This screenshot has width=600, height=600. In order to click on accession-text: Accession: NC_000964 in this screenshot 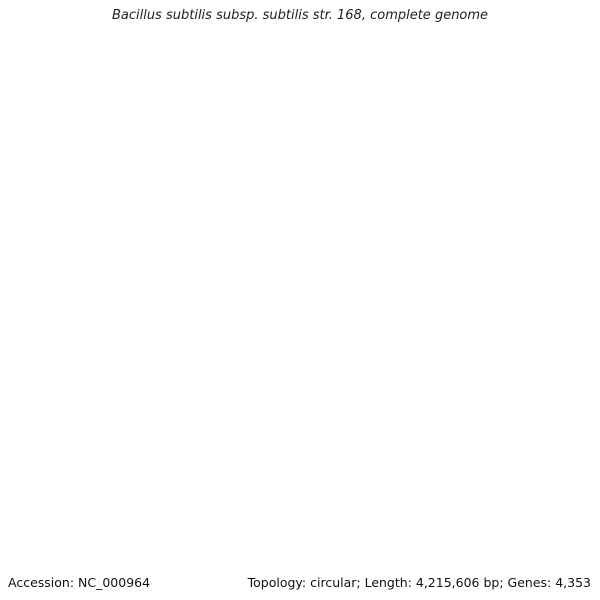, I will do `click(79, 582)`.